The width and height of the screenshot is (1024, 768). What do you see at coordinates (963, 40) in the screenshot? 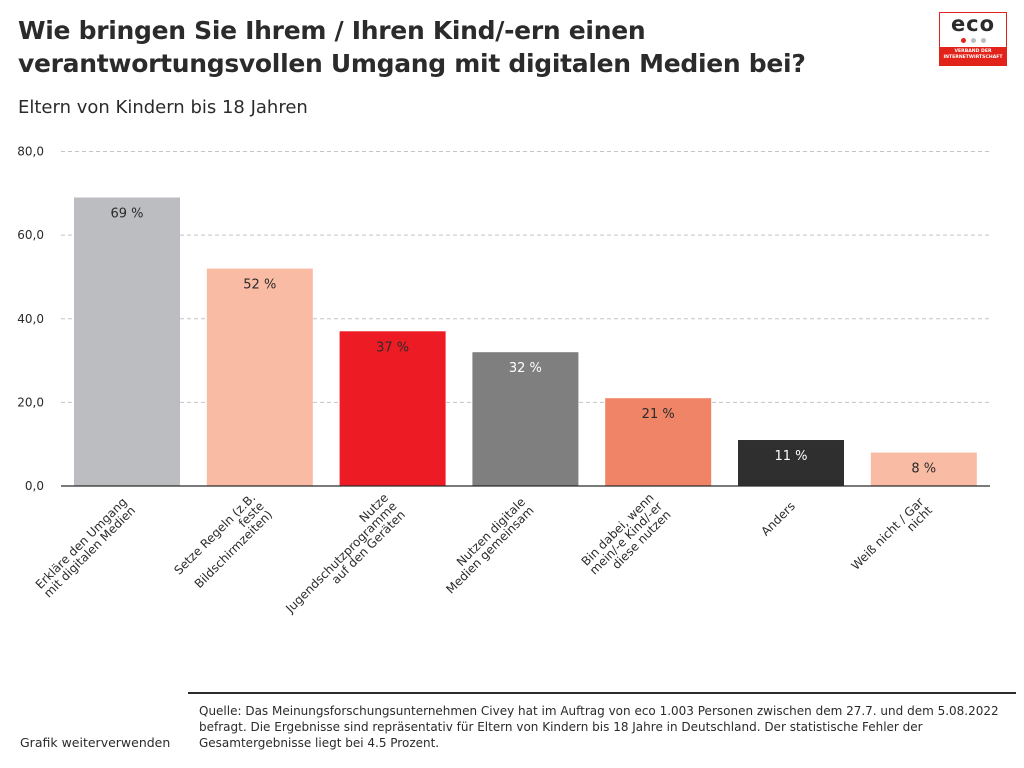
I see `logo-dot-red` at bounding box center [963, 40].